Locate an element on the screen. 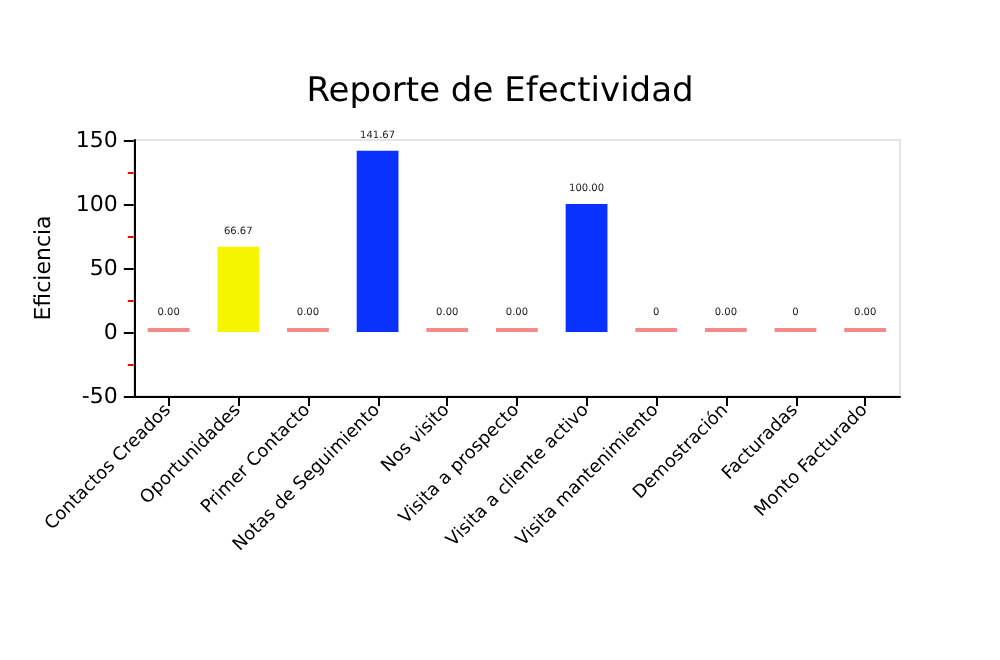  y-tick-label: -50 is located at coordinates (99, 396).